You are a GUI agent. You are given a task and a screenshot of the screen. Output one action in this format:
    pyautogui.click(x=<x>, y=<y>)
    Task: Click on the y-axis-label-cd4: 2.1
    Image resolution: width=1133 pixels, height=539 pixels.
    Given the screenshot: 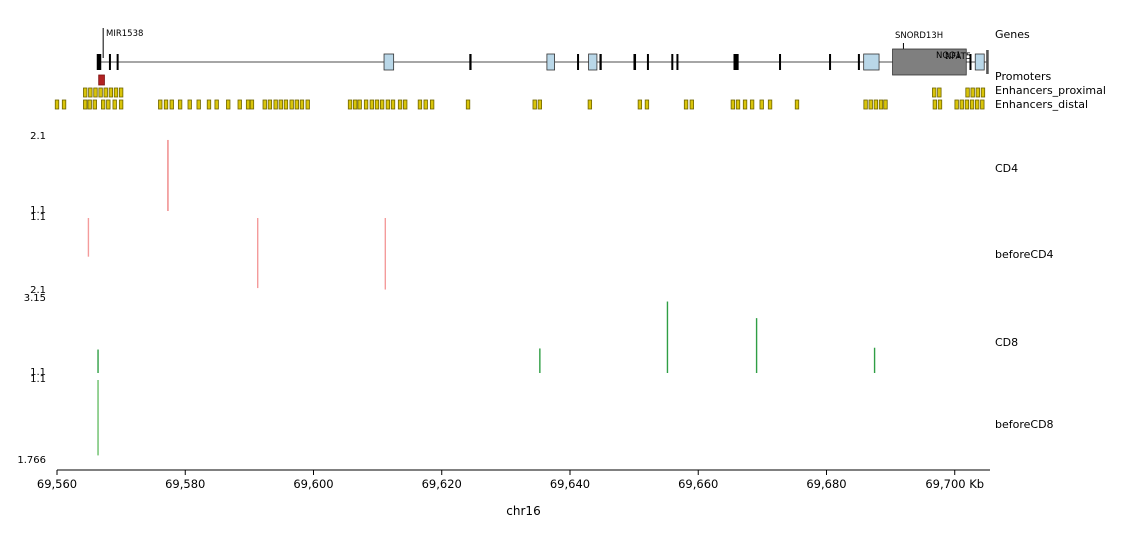 What is the action you would take?
    pyautogui.click(x=38, y=136)
    